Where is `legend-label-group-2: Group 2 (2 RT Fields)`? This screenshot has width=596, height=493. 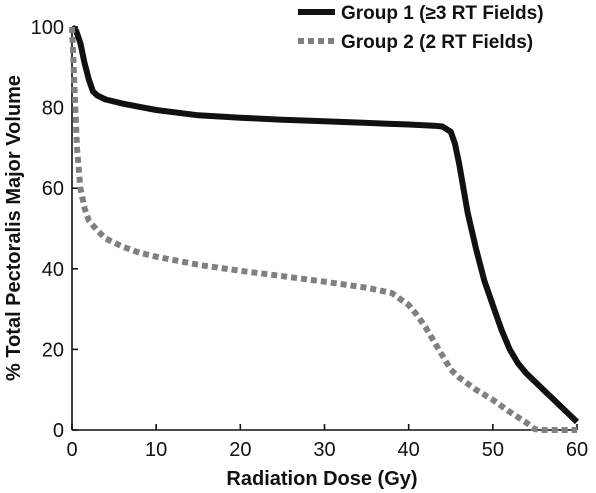
legend-label-group-2: Group 2 (2 RT Fields) is located at coordinates (437, 42).